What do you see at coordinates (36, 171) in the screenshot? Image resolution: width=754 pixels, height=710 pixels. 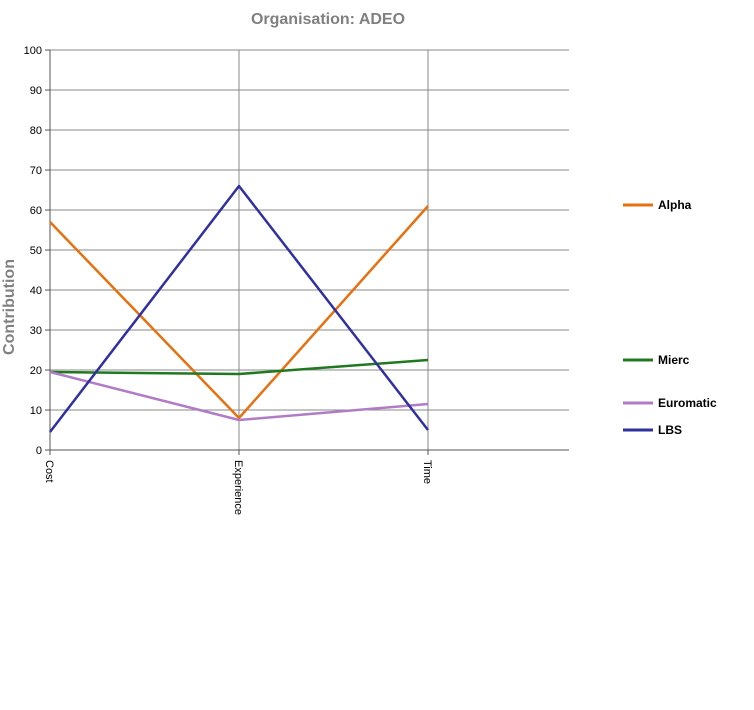 I see `y-tick-label: 70` at bounding box center [36, 171].